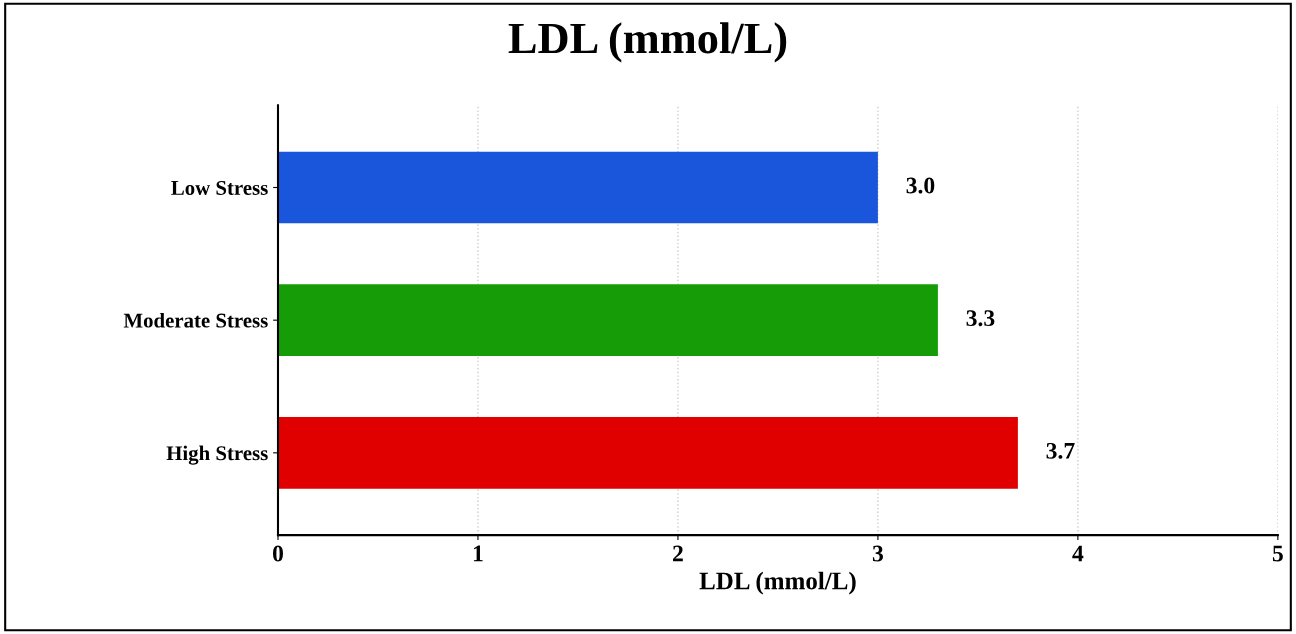 The image size is (1296, 634). Describe the element at coordinates (1078, 553) in the screenshot. I see `x-tick-label: 4` at that location.